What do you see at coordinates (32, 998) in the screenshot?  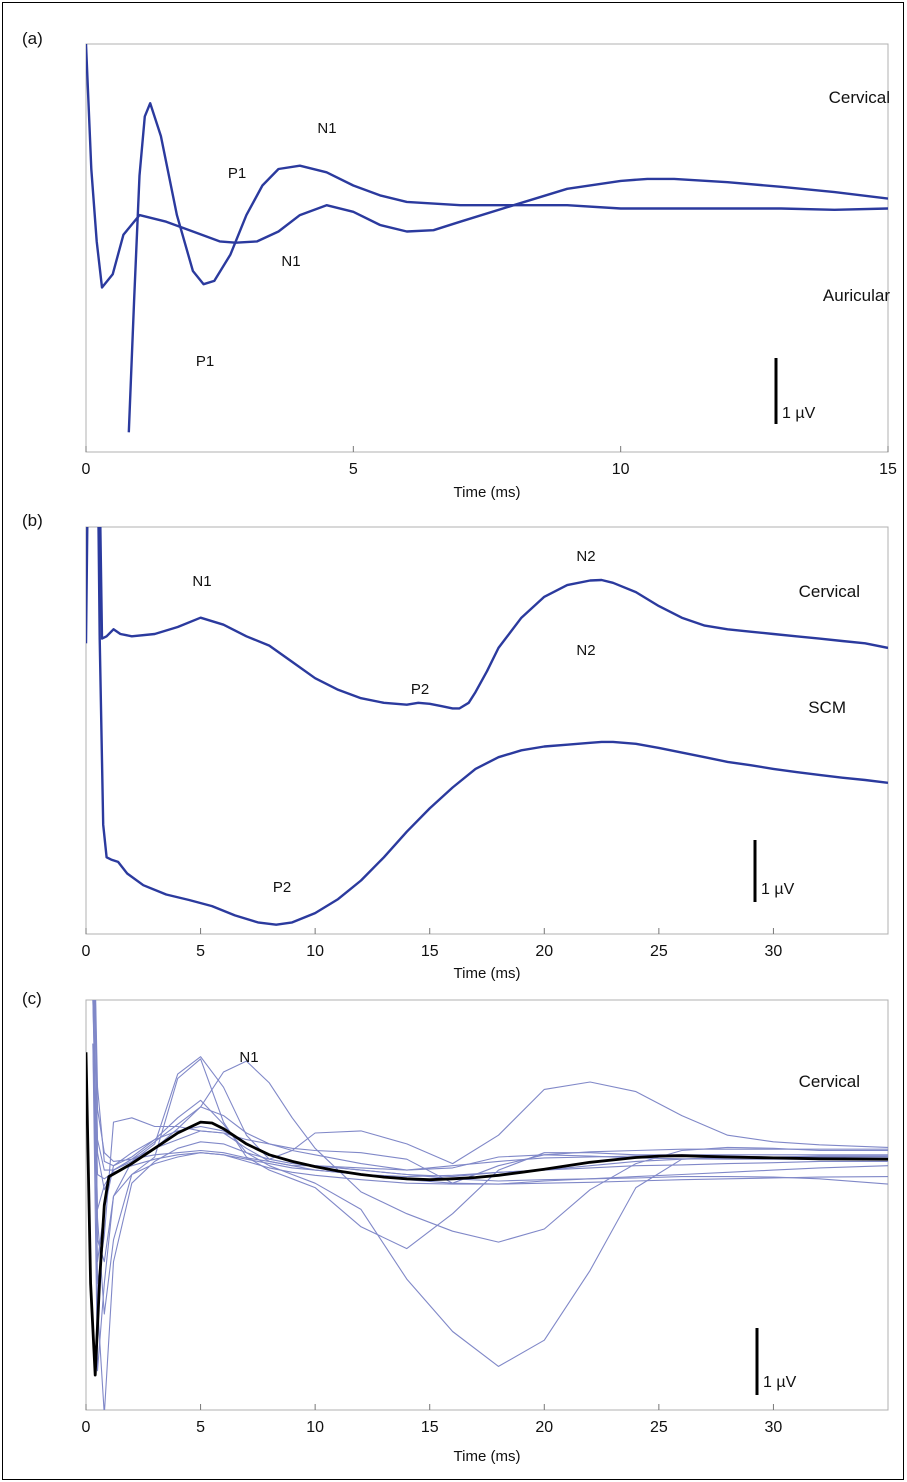 I see `panel-label: (c)` at bounding box center [32, 998].